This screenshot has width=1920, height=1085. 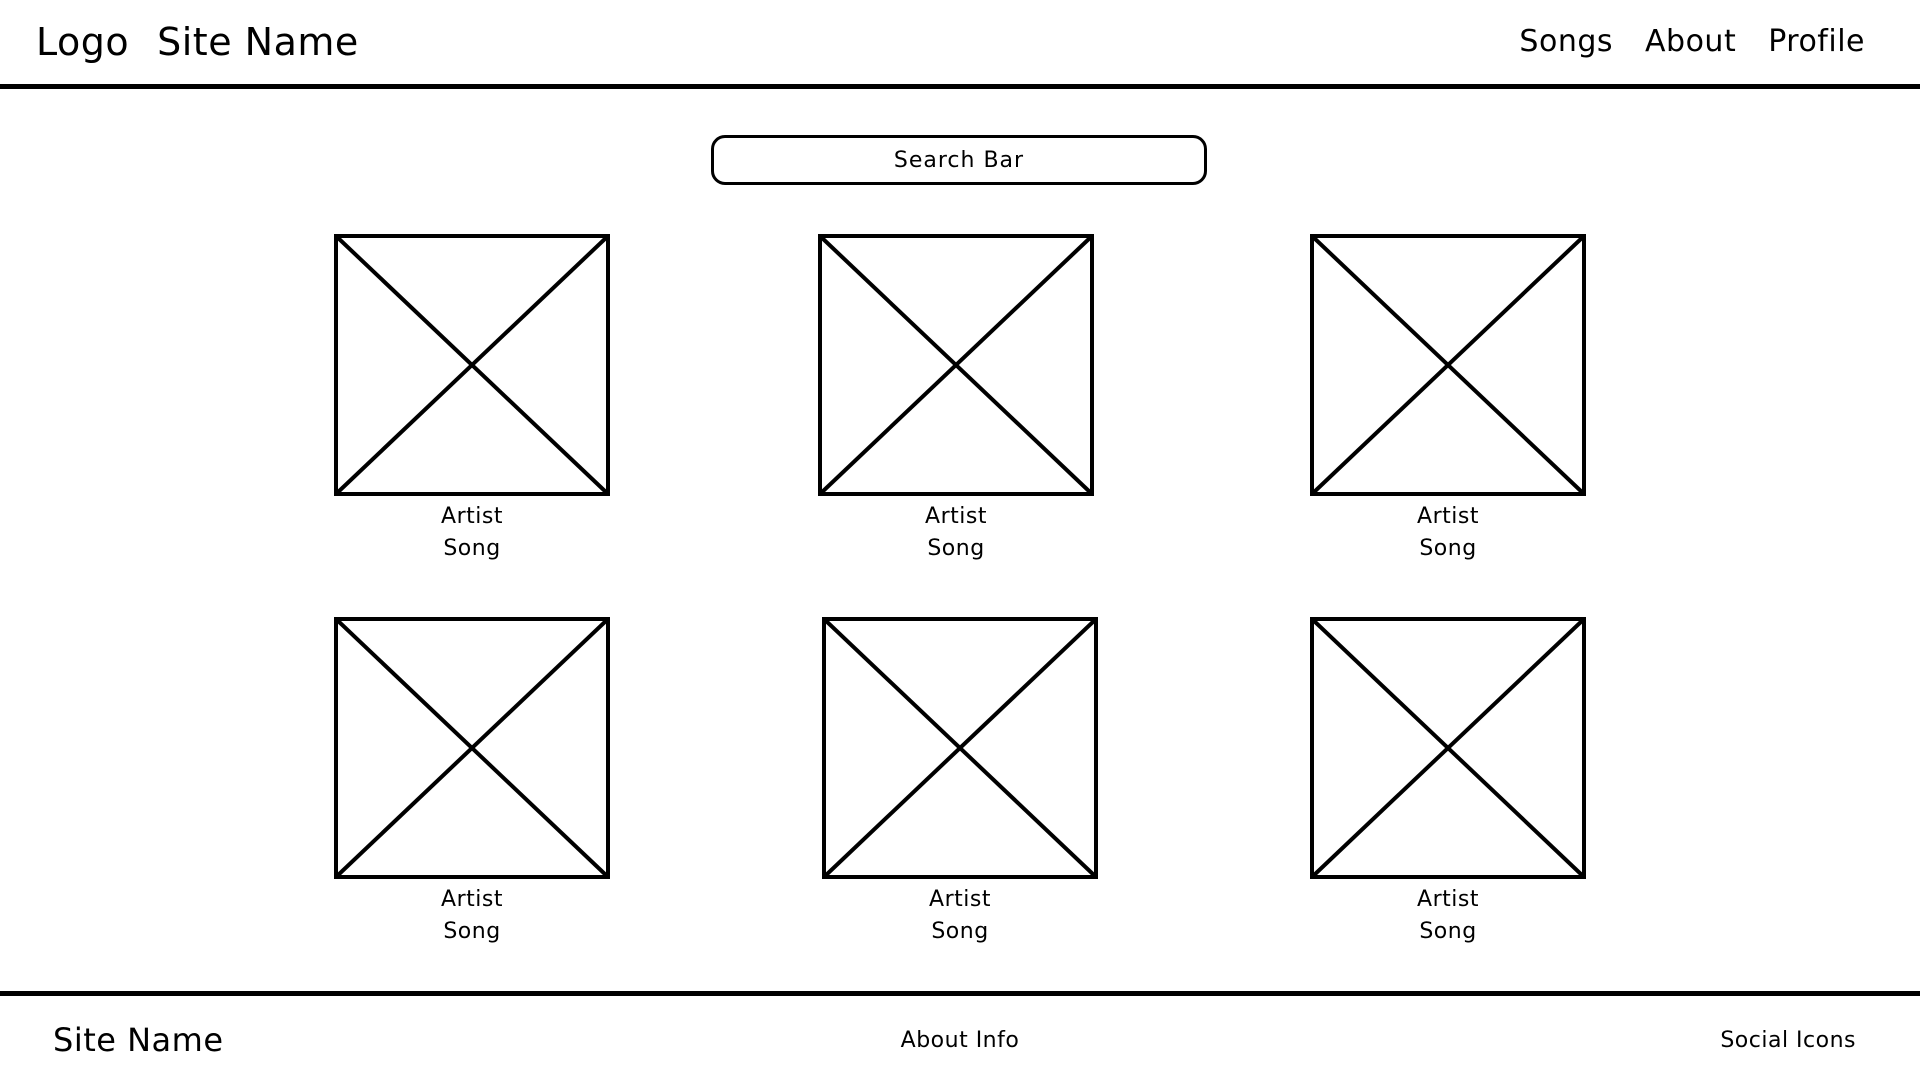 I want to click on footer-site-name: Site Name, so click(x=138, y=1040).